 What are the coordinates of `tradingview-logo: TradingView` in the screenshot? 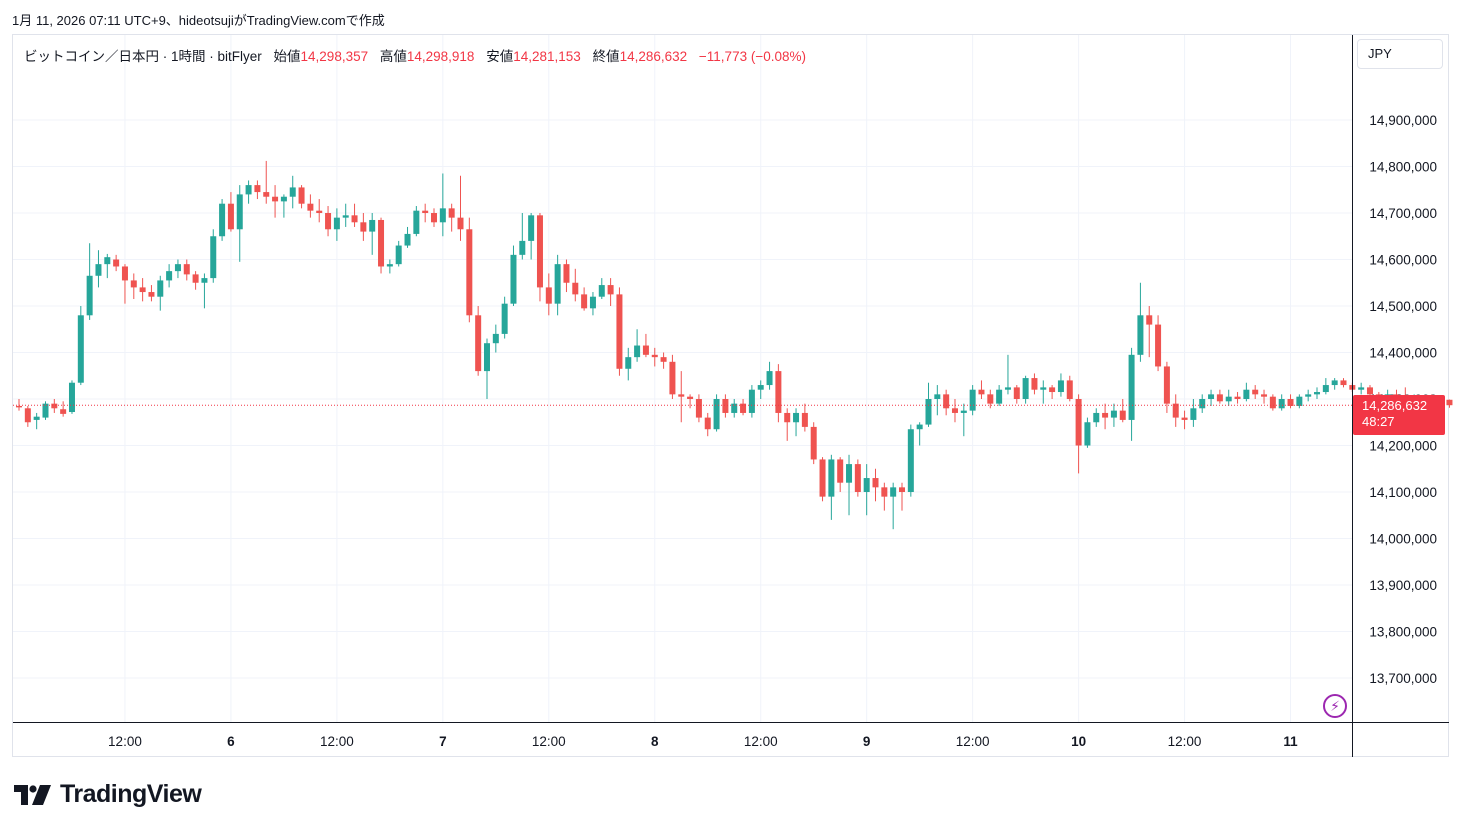 It's located at (108, 794).